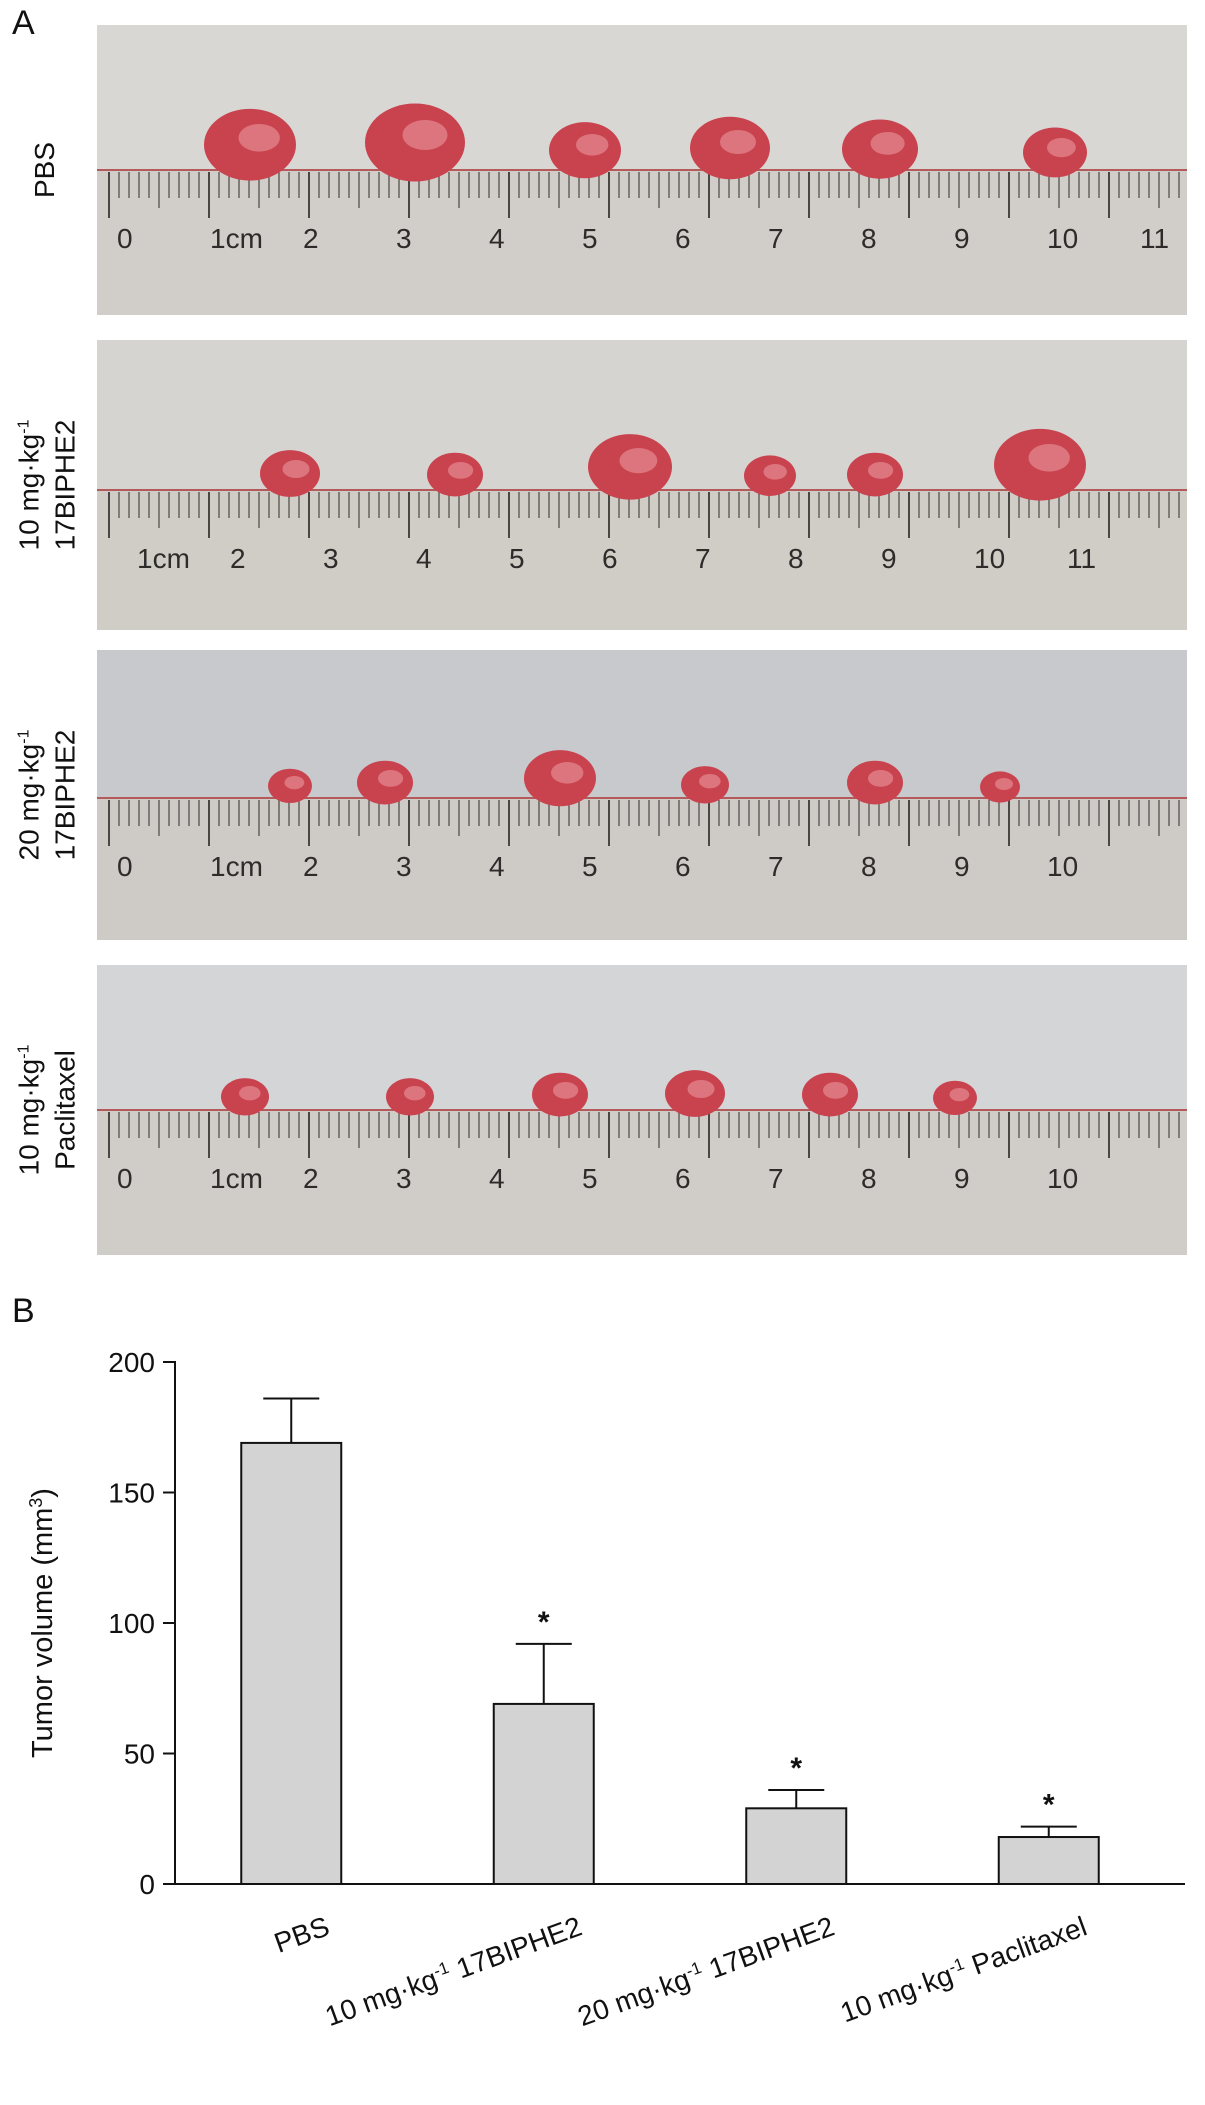  What do you see at coordinates (642, 560) in the screenshot?
I see `ruler` at bounding box center [642, 560].